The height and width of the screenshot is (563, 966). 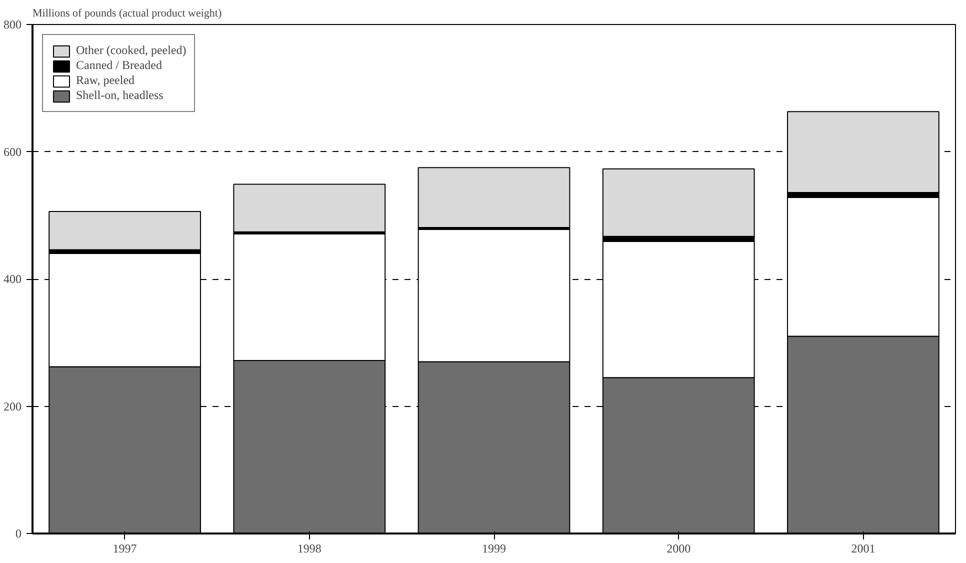 What do you see at coordinates (105, 80) in the screenshot?
I see `legend-label: Raw, peeled` at bounding box center [105, 80].